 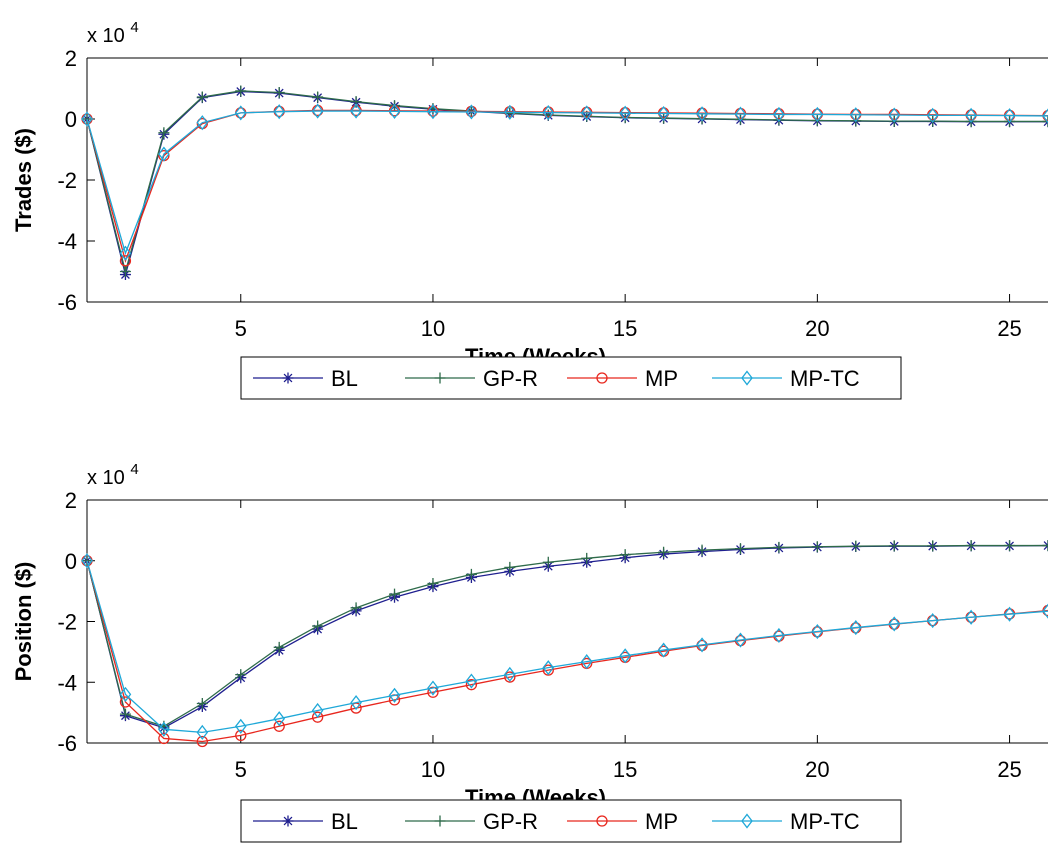 What do you see at coordinates (67, 682) in the screenshot?
I see `position-y-tick-label: -4` at bounding box center [67, 682].